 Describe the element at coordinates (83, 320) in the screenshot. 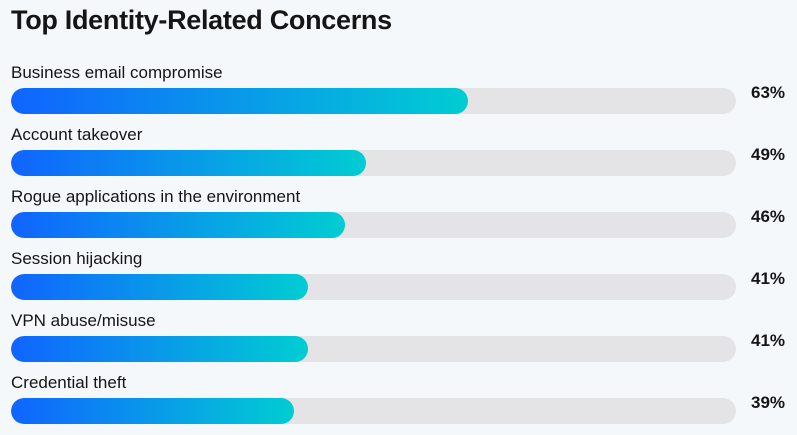

I see `bar-label: VPN abuse/misuse` at that location.